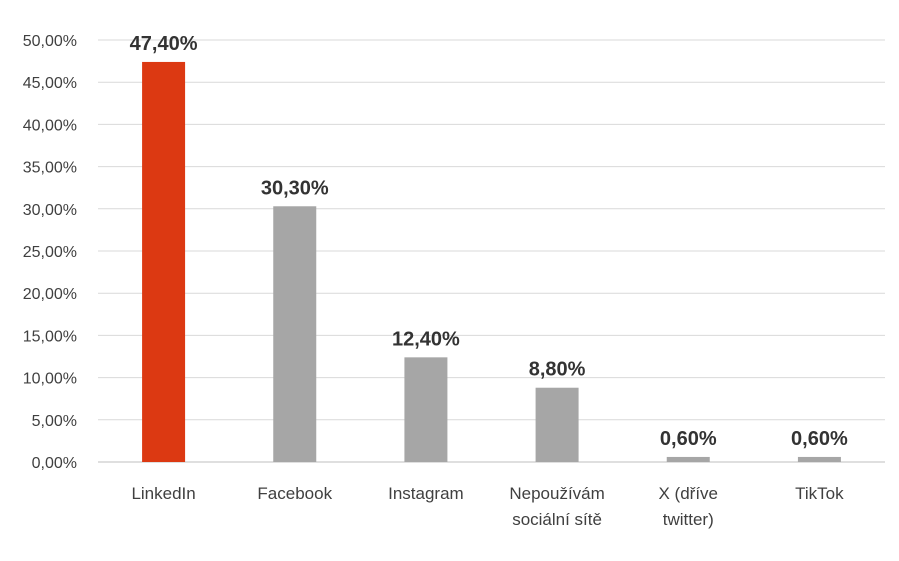  What do you see at coordinates (819, 493) in the screenshot?
I see `x-category-label: TikTok` at bounding box center [819, 493].